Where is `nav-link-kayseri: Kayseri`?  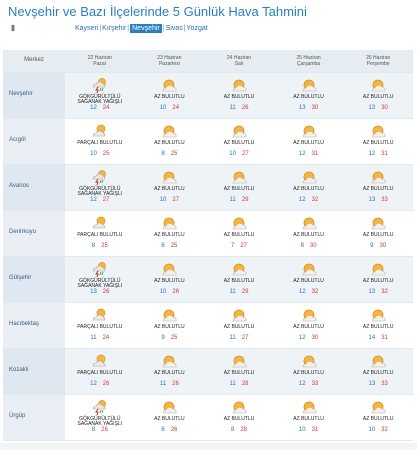
nav-link-kayseri: Kayseri is located at coordinates (87, 28).